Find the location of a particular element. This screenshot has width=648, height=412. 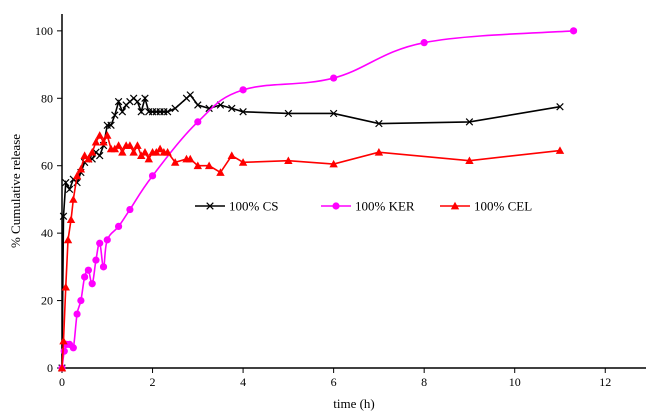

x-tick-label: 0 is located at coordinates (62, 382).